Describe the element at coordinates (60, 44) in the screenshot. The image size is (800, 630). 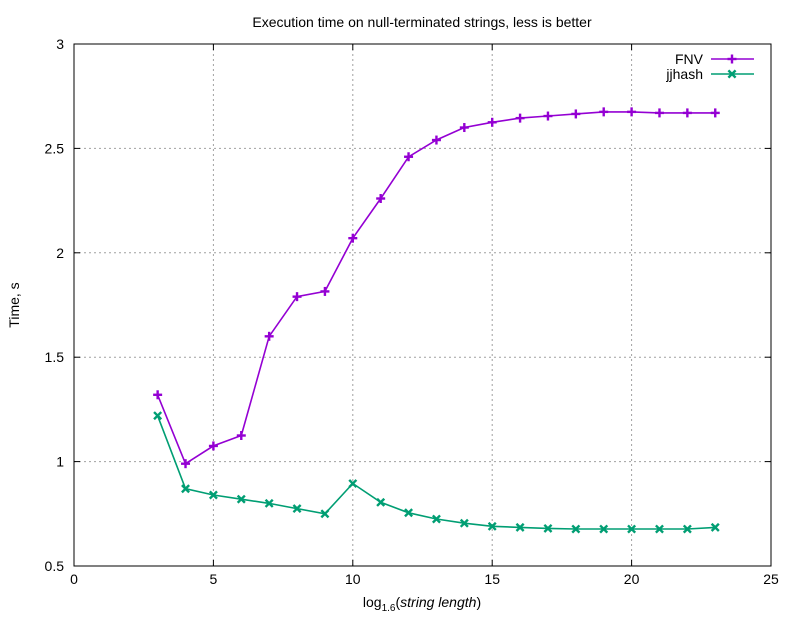
I see `y-tick-label: 3` at that location.